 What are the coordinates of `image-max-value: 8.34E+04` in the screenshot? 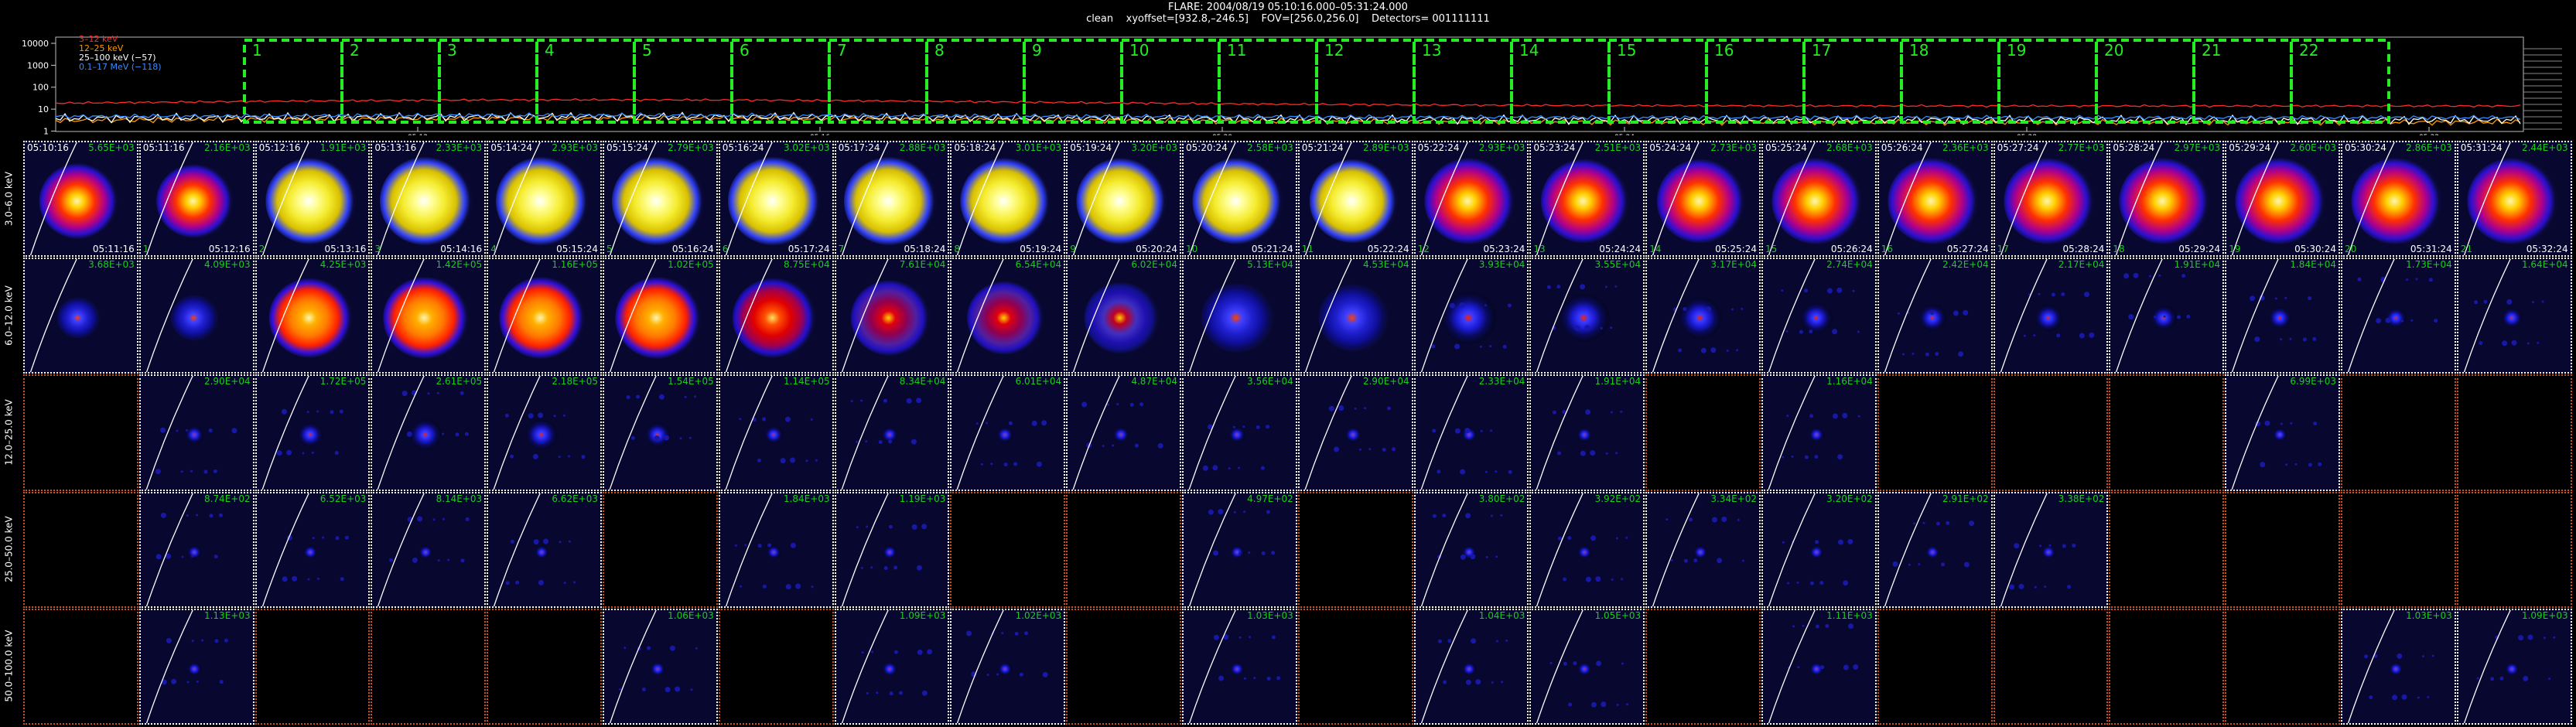 It's located at (922, 381).